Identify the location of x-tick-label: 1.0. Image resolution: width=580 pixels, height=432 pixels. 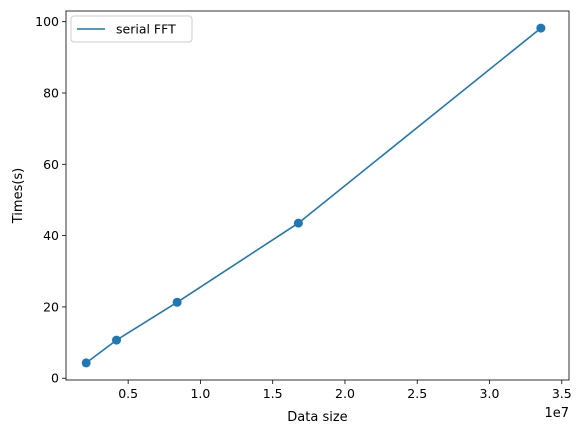
(200, 393).